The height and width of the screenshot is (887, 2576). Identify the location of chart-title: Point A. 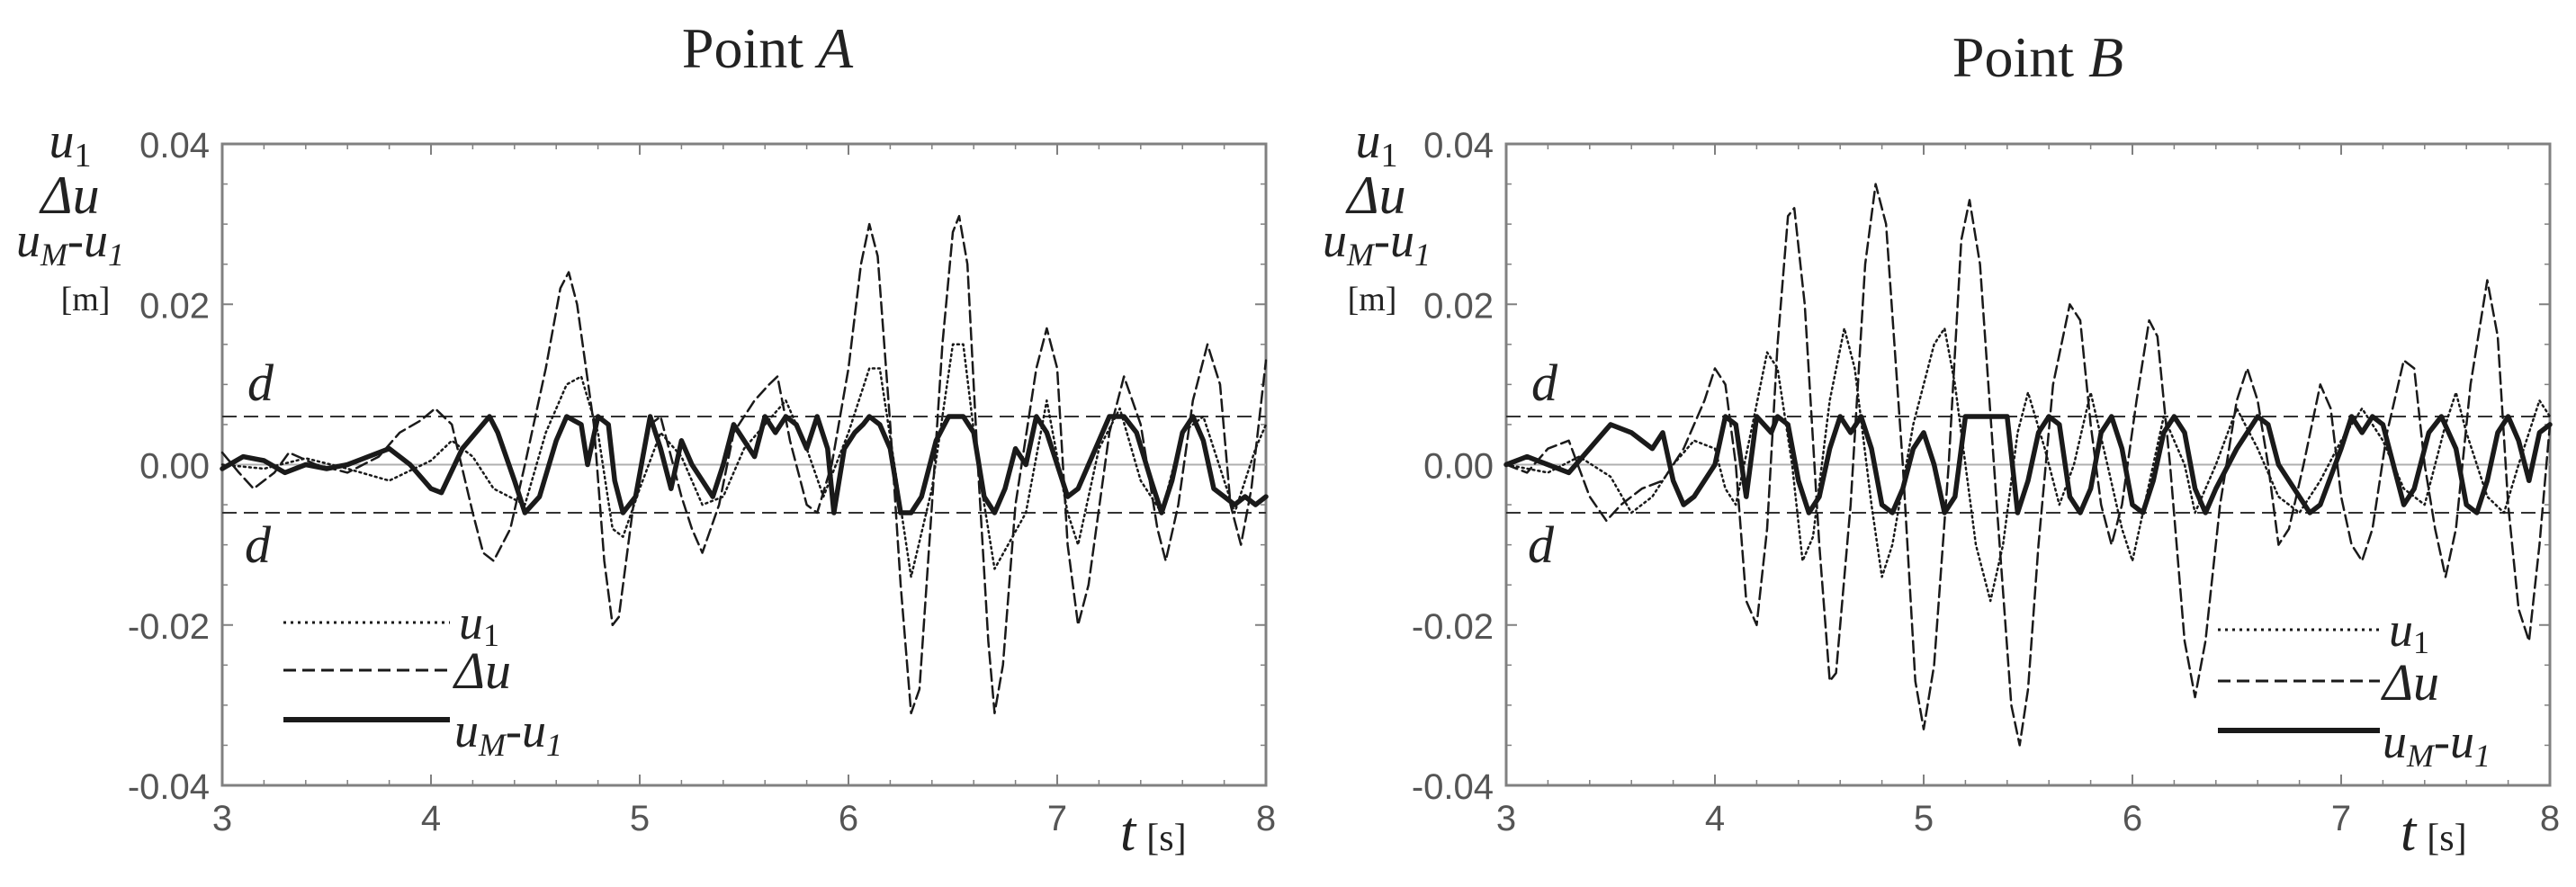
(768, 48).